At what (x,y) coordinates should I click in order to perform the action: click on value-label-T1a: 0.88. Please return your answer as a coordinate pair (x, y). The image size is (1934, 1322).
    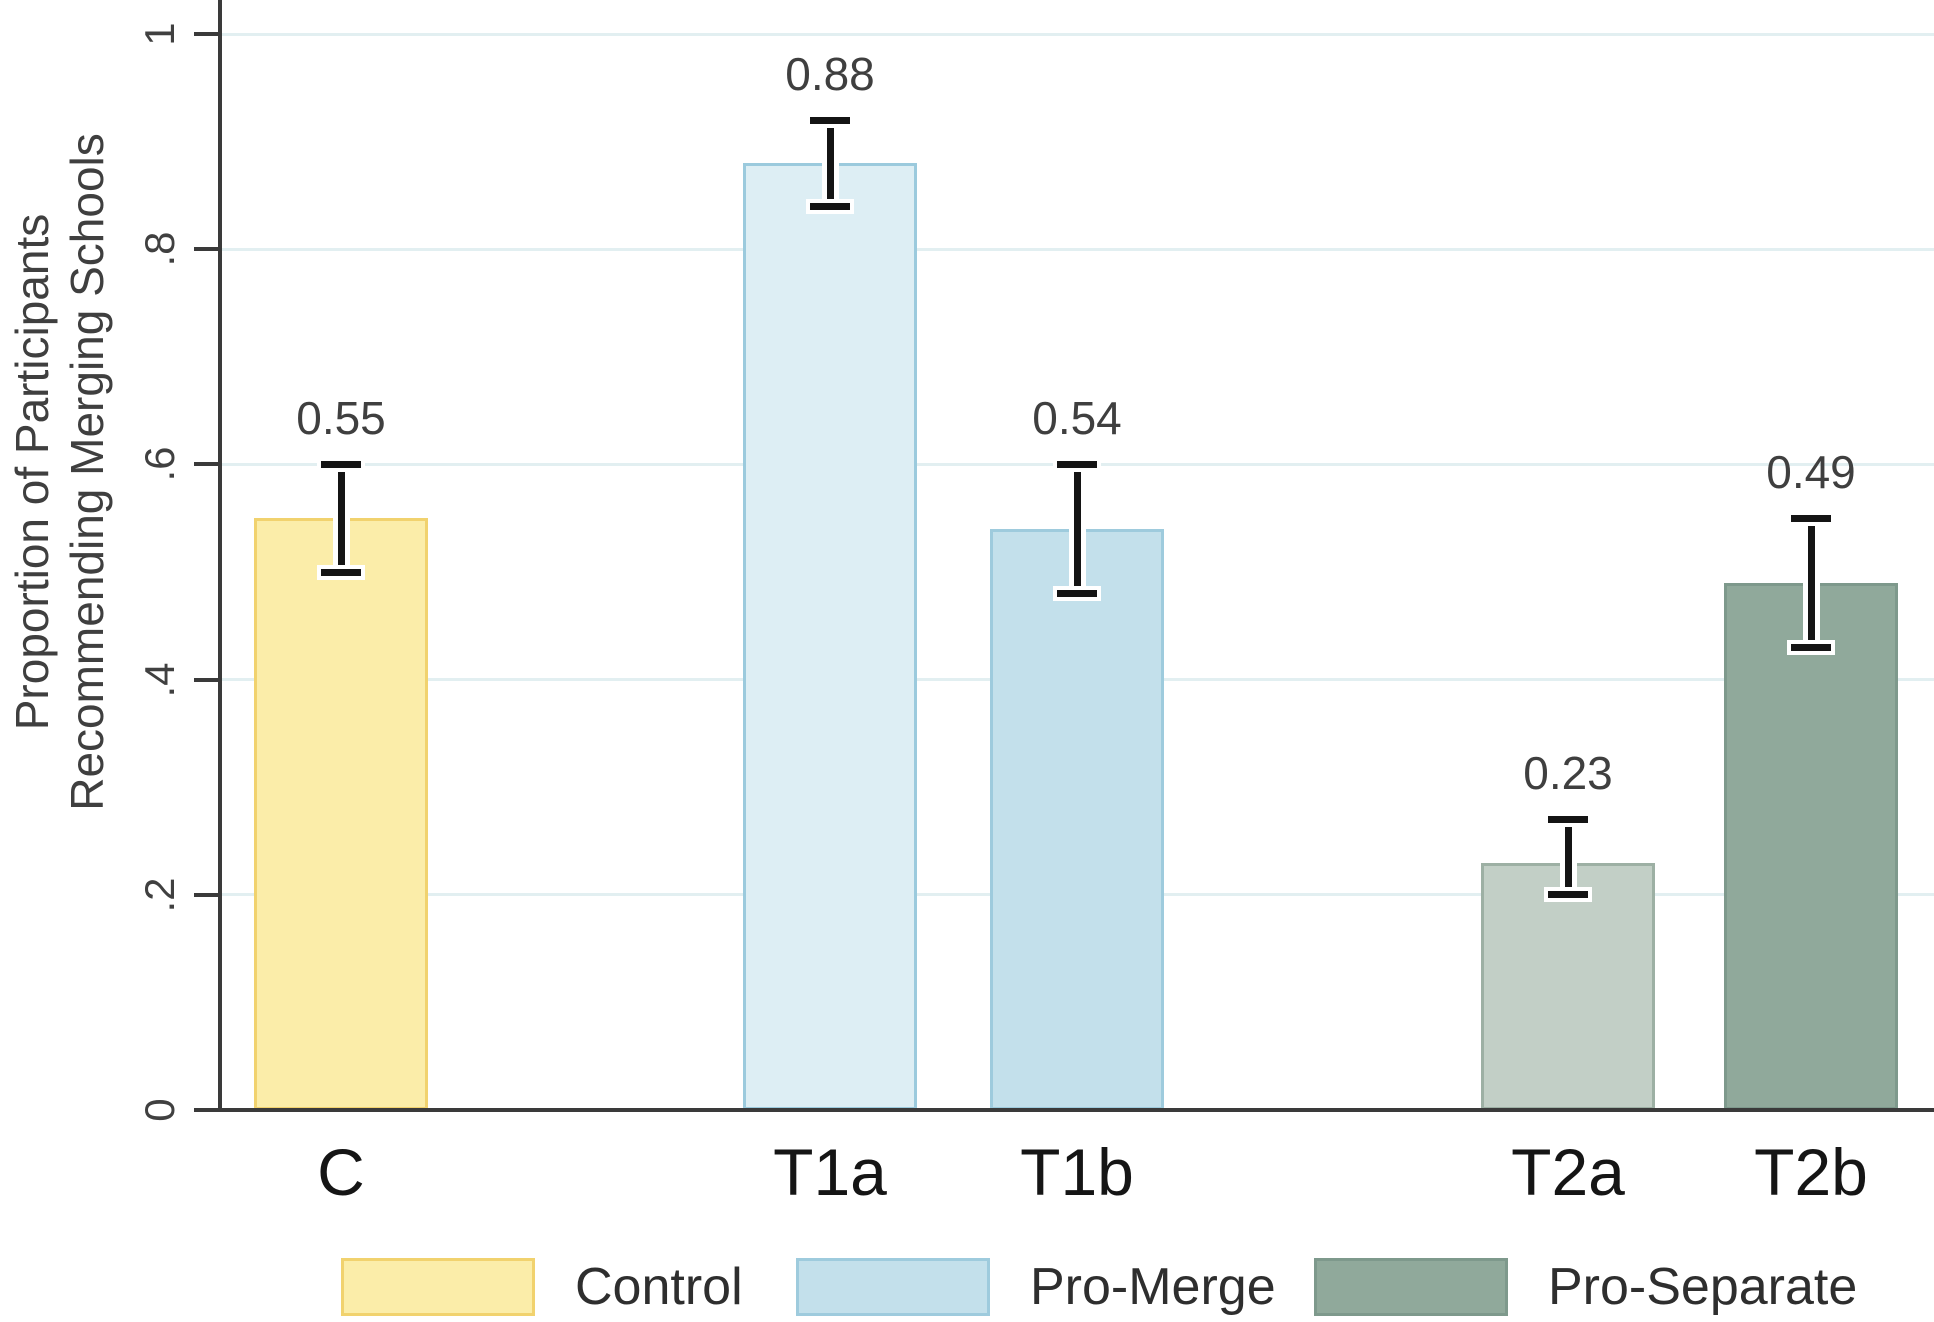
    Looking at the image, I should click on (830, 74).